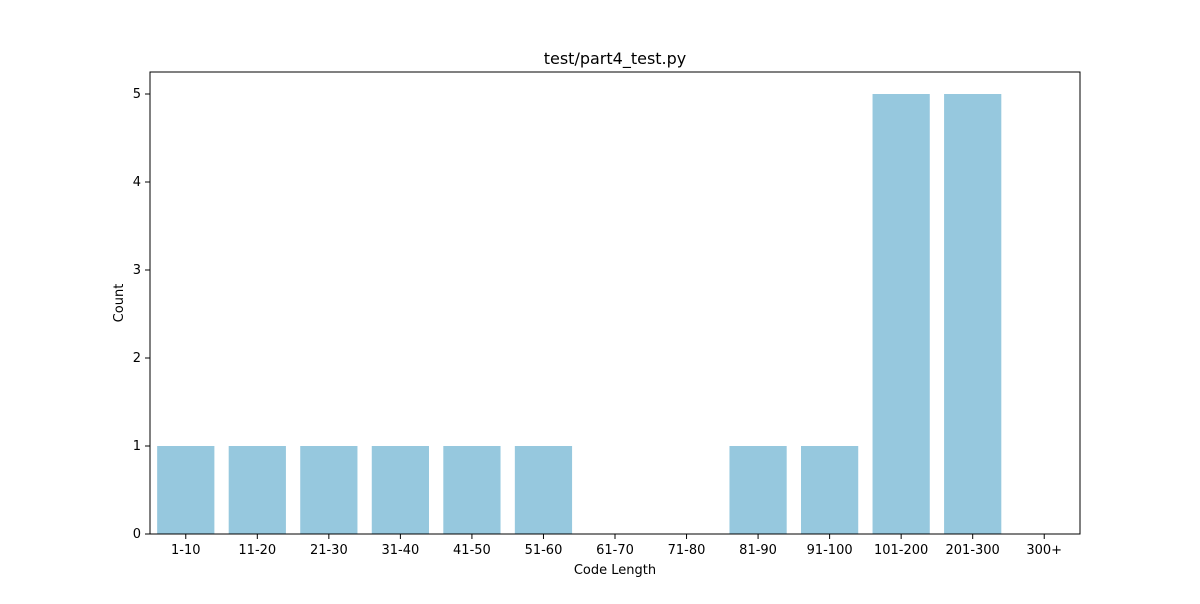 This screenshot has height=604, width=1200. Describe the element at coordinates (137, 182) in the screenshot. I see `y-tick-label: 4` at that location.